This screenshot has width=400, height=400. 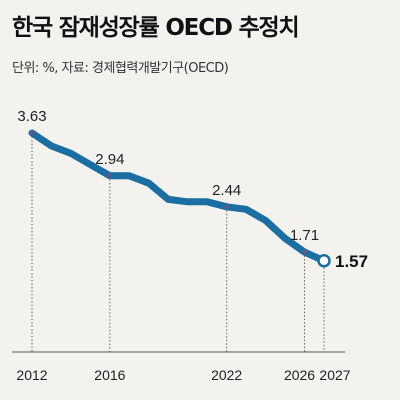 I want to click on end-point-marker, so click(x=324, y=261).